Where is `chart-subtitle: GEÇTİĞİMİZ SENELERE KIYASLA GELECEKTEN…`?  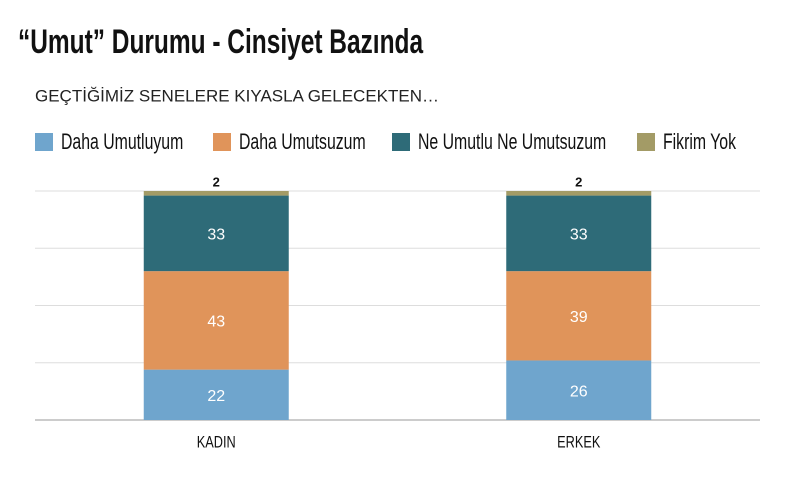
chart-subtitle: GEÇTİĞİMİZ SENELERE KIYASLA GELECEKTEN… is located at coordinates (237, 95).